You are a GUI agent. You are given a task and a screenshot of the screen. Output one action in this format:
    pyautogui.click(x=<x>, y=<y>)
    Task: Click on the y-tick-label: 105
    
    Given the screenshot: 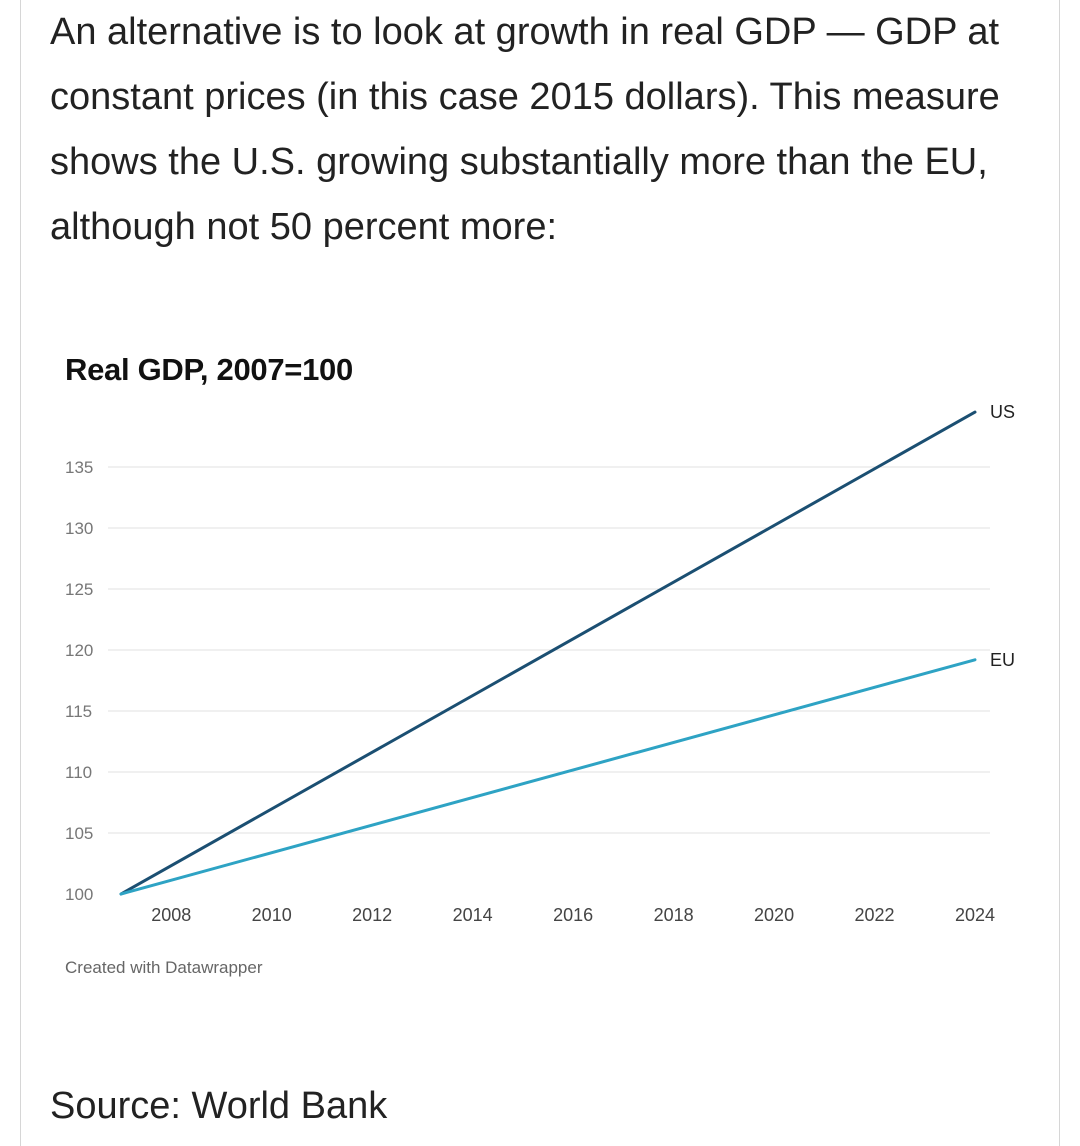 What is the action you would take?
    pyautogui.click(x=79, y=833)
    